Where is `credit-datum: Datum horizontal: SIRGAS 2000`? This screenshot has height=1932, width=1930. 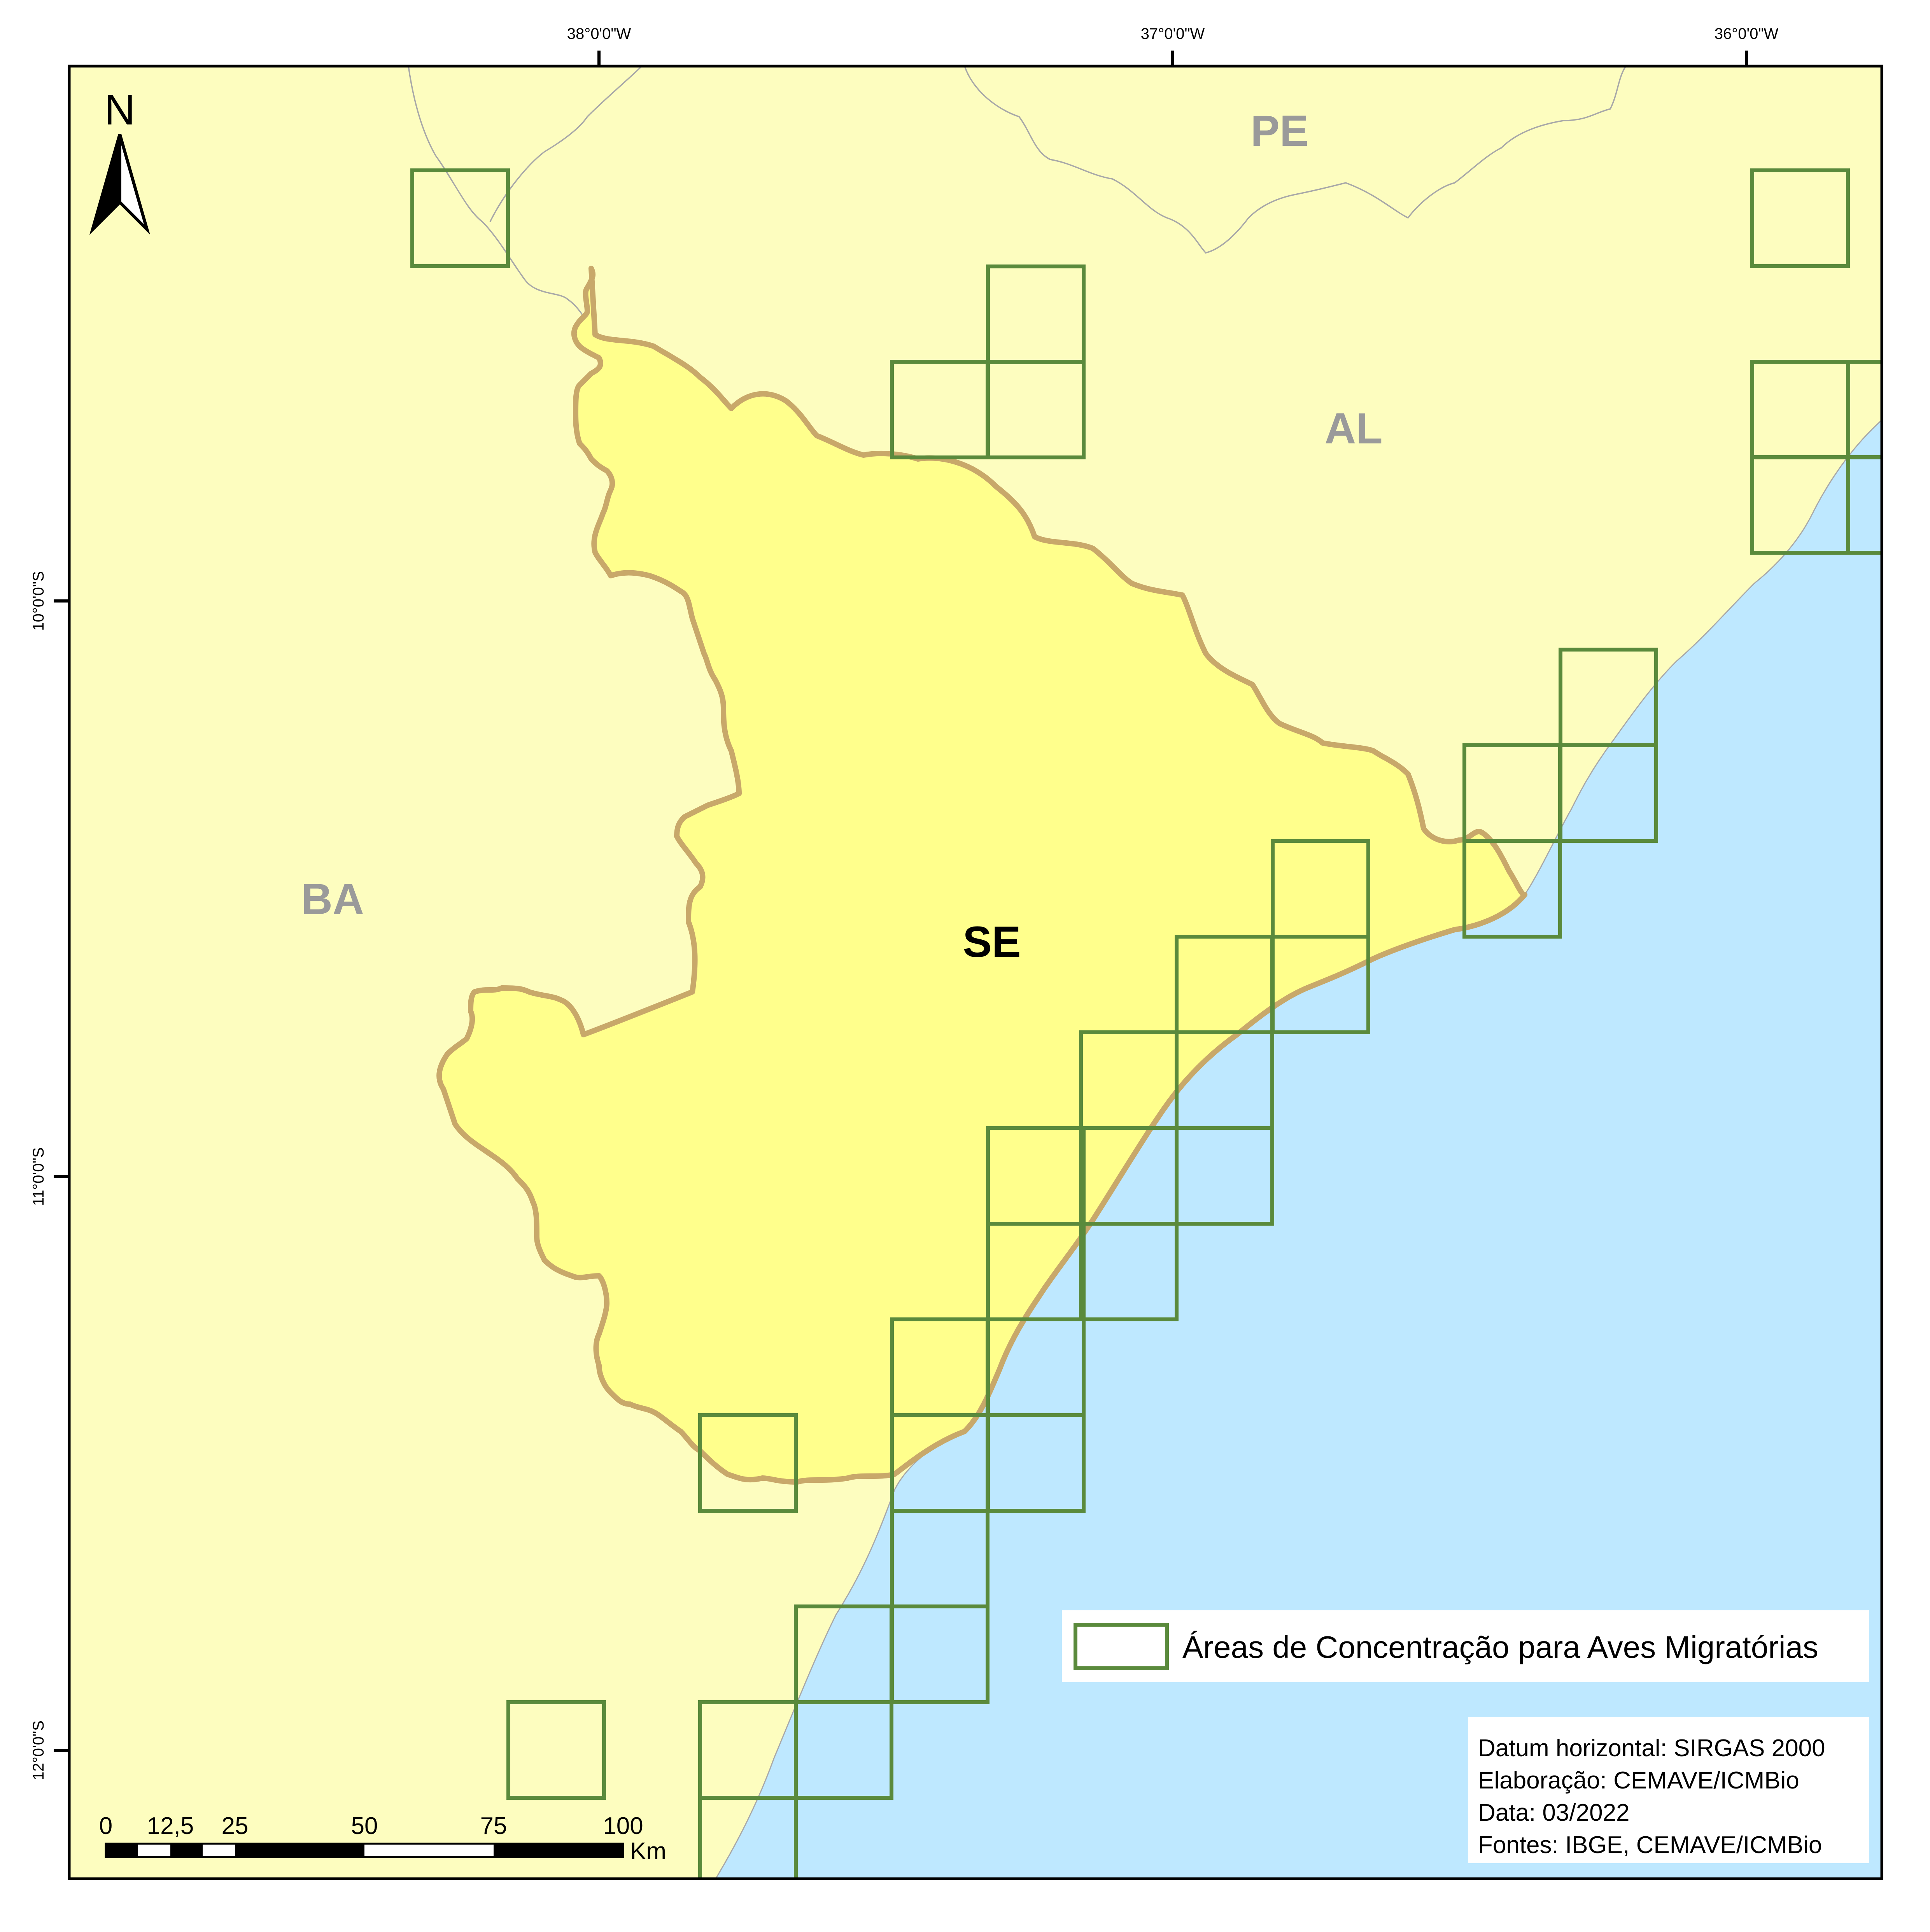 credit-datum: Datum horizontal: SIRGAS 2000 is located at coordinates (1652, 1748).